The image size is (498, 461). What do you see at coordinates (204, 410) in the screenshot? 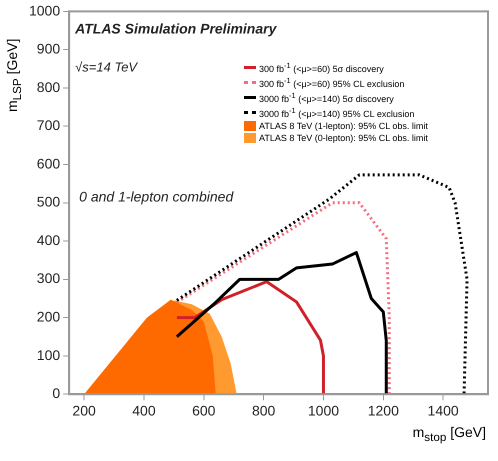
I see `x-tick-label: 600` at bounding box center [204, 410].